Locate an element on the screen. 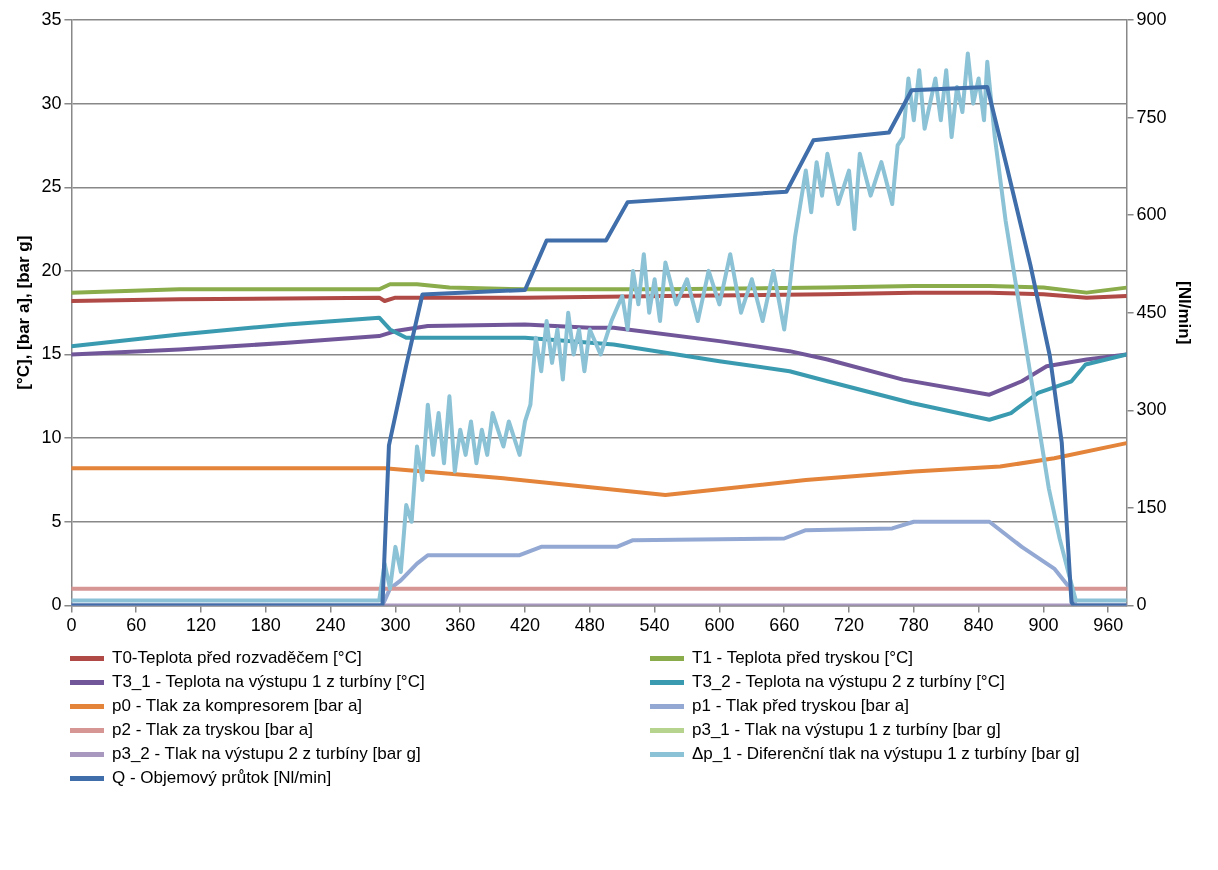  y2-tick-label: 750 is located at coordinates (1151, 116).